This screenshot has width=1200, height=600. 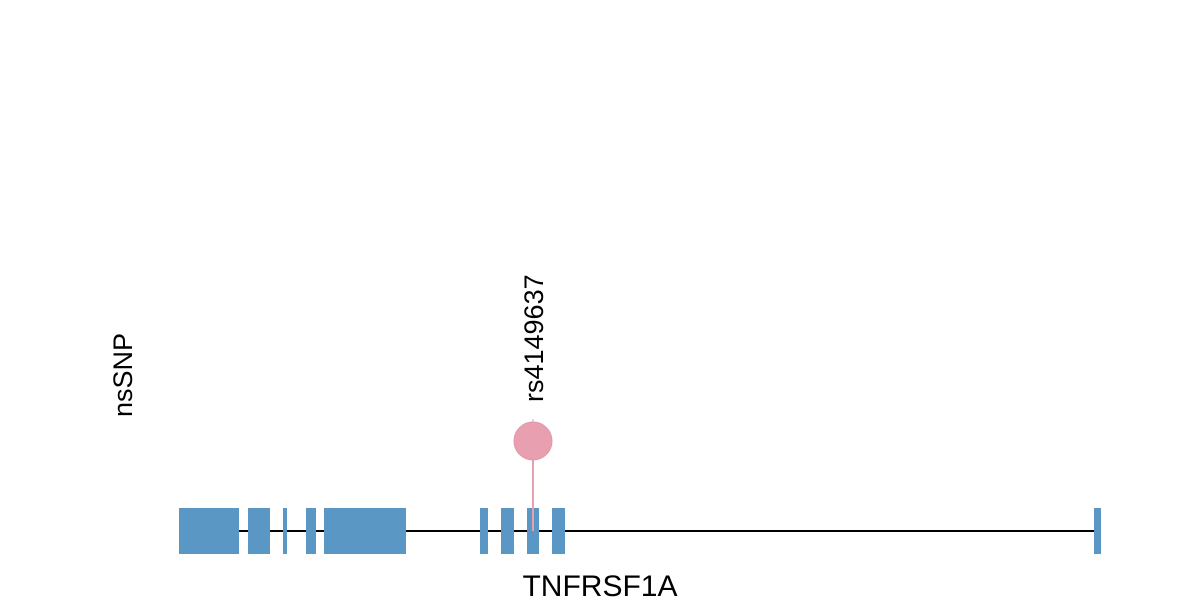 I want to click on track-label: nsSNP, so click(x=123, y=375).